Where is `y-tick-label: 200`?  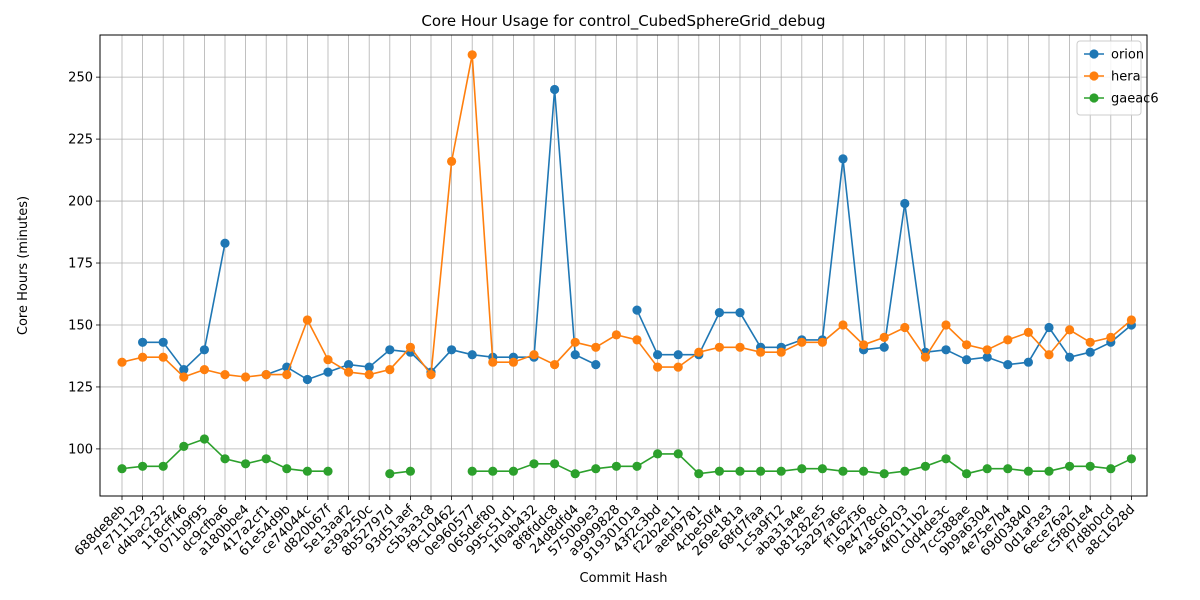
y-tick-label: 200 is located at coordinates (80, 202).